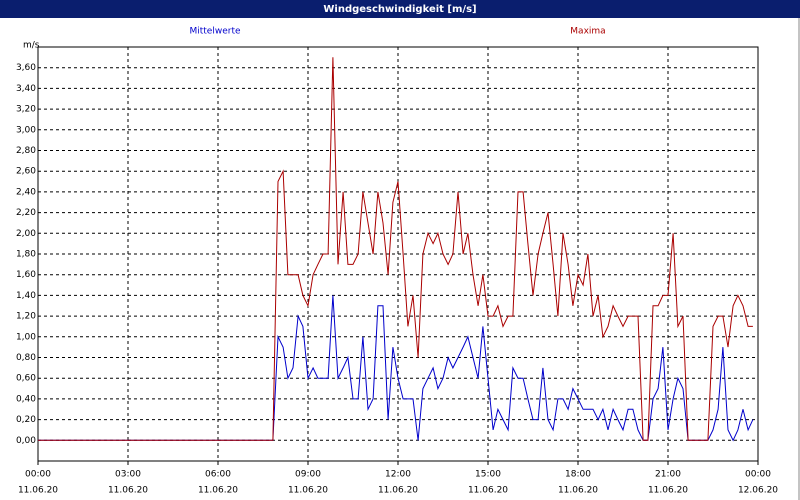  I want to click on y-tick-label: 2,40, so click(26, 192).